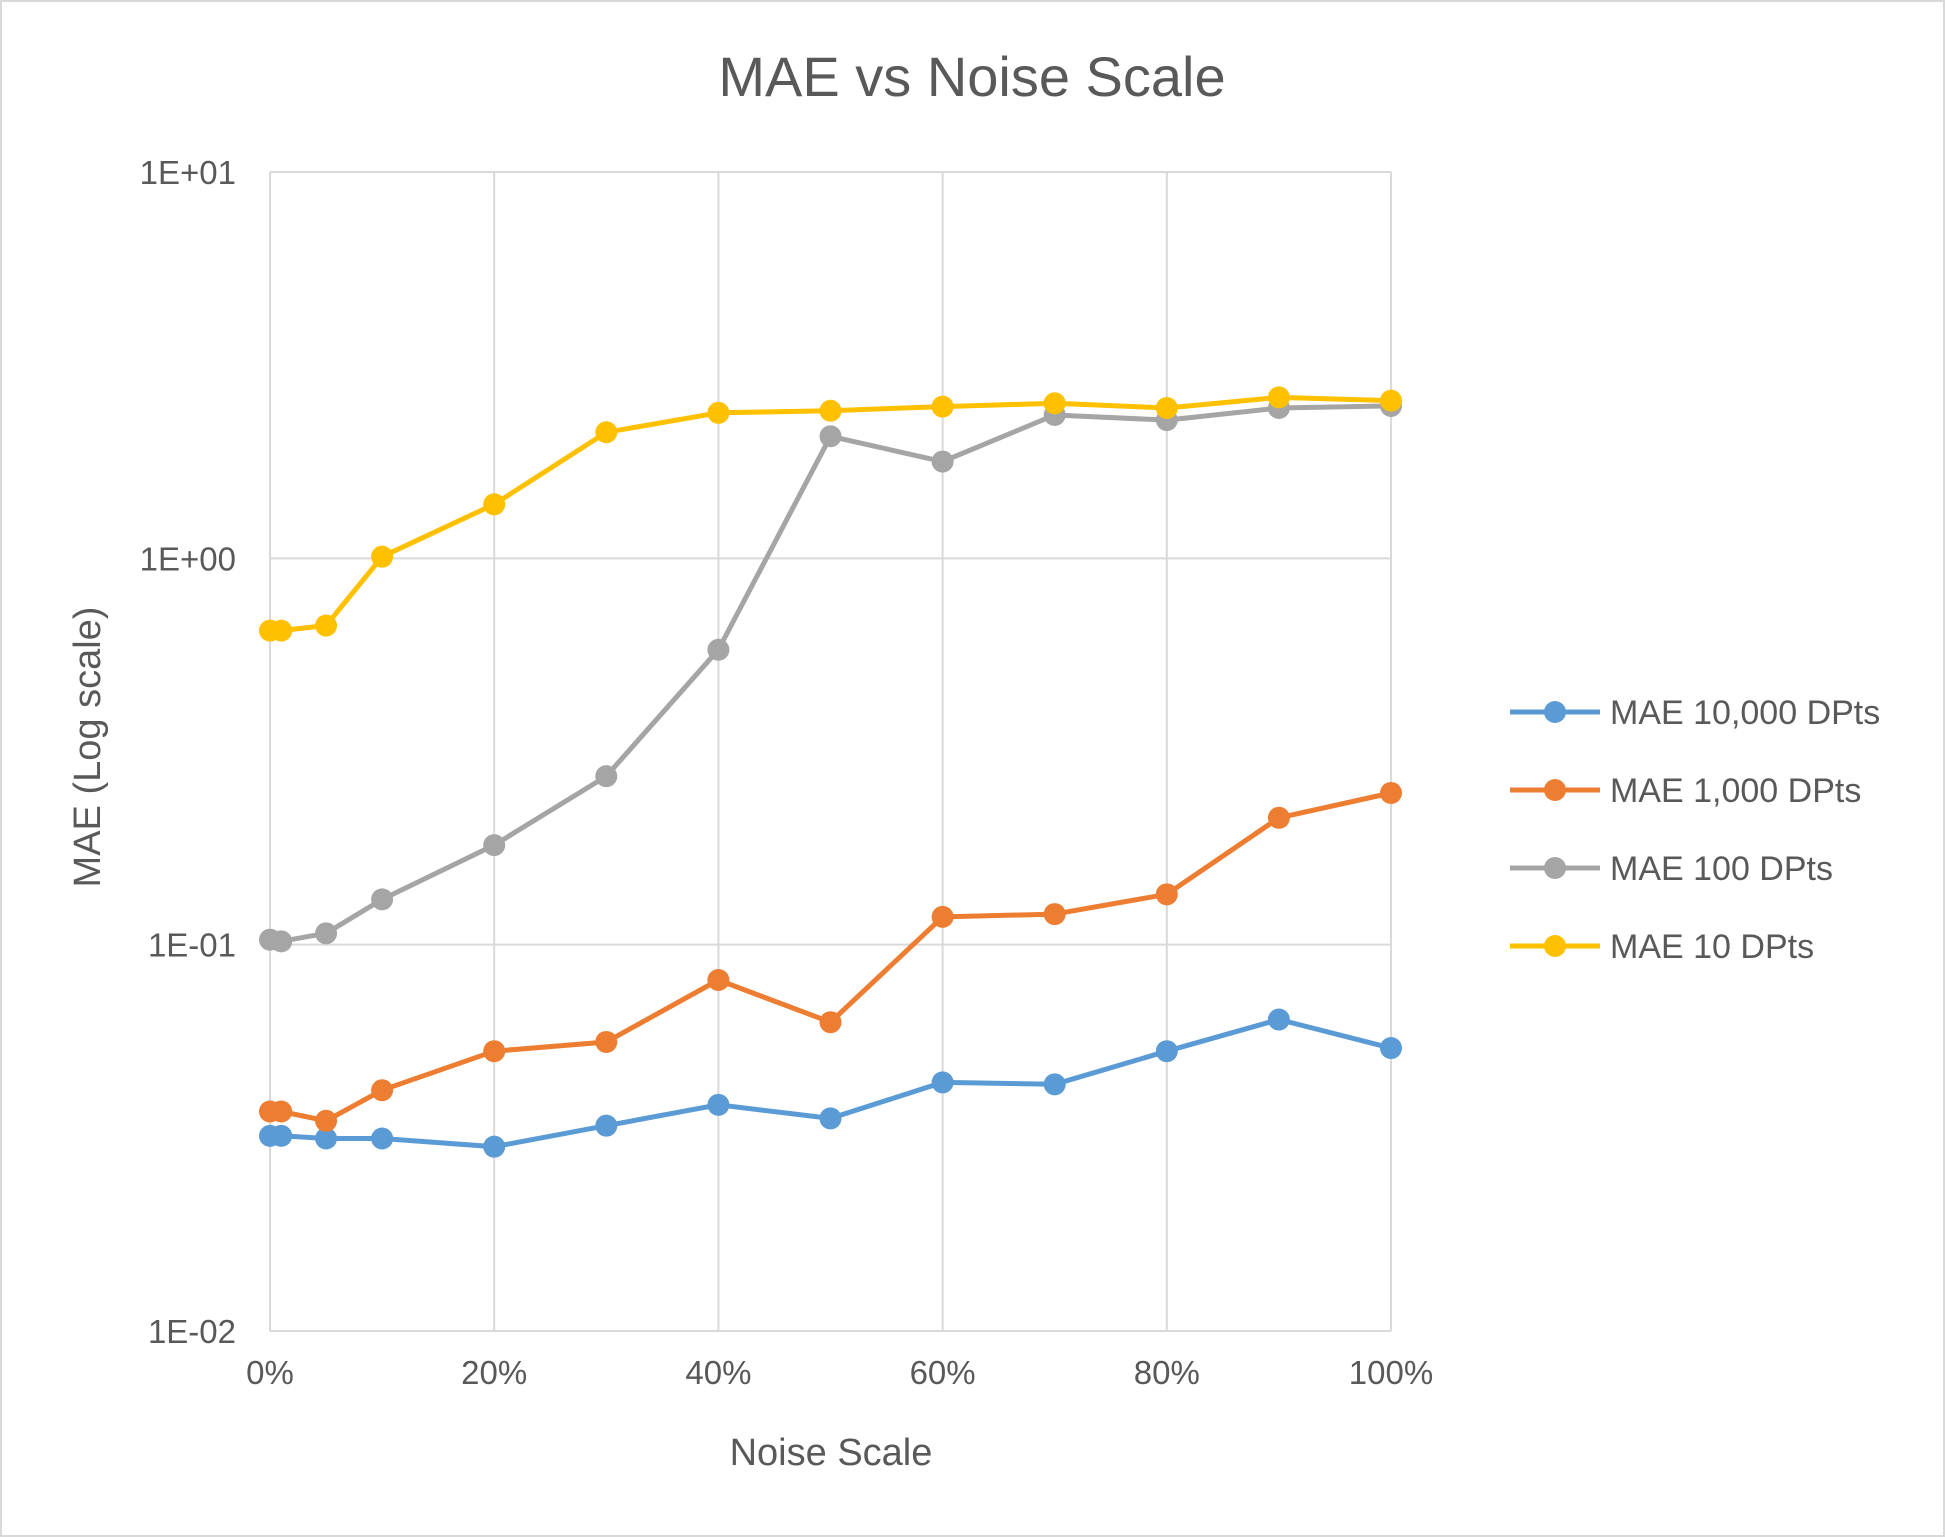  I want to click on legend-item: MAE 1,000 DPts, so click(1685, 791).